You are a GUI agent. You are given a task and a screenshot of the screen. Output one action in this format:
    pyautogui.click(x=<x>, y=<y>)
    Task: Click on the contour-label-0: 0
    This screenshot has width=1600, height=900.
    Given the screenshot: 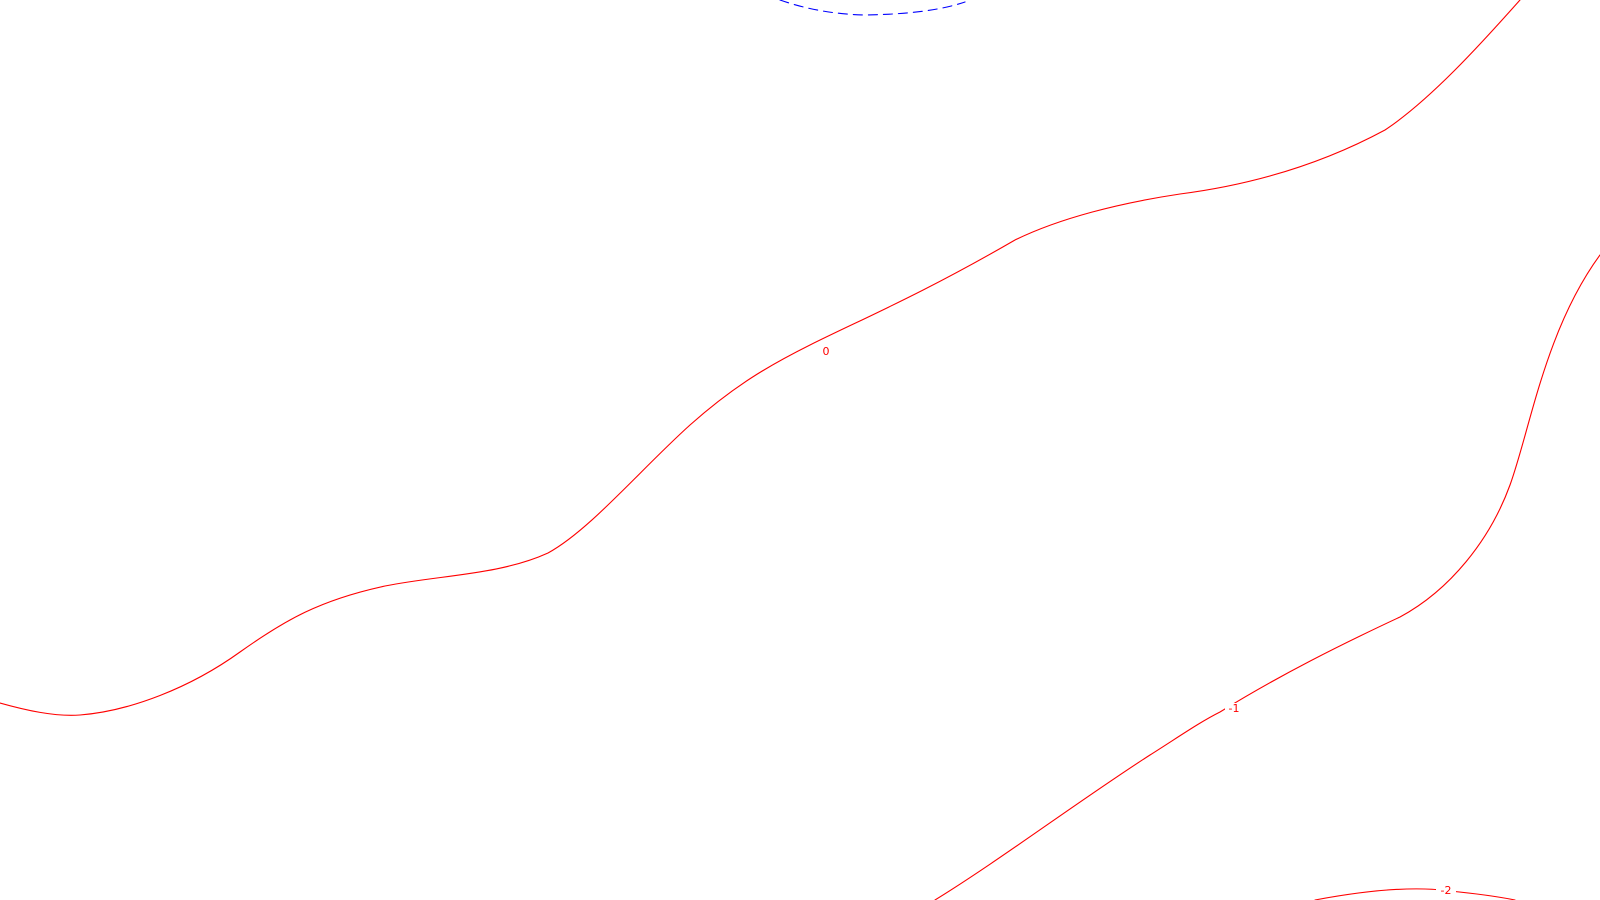 What is the action you would take?
    pyautogui.click(x=826, y=351)
    